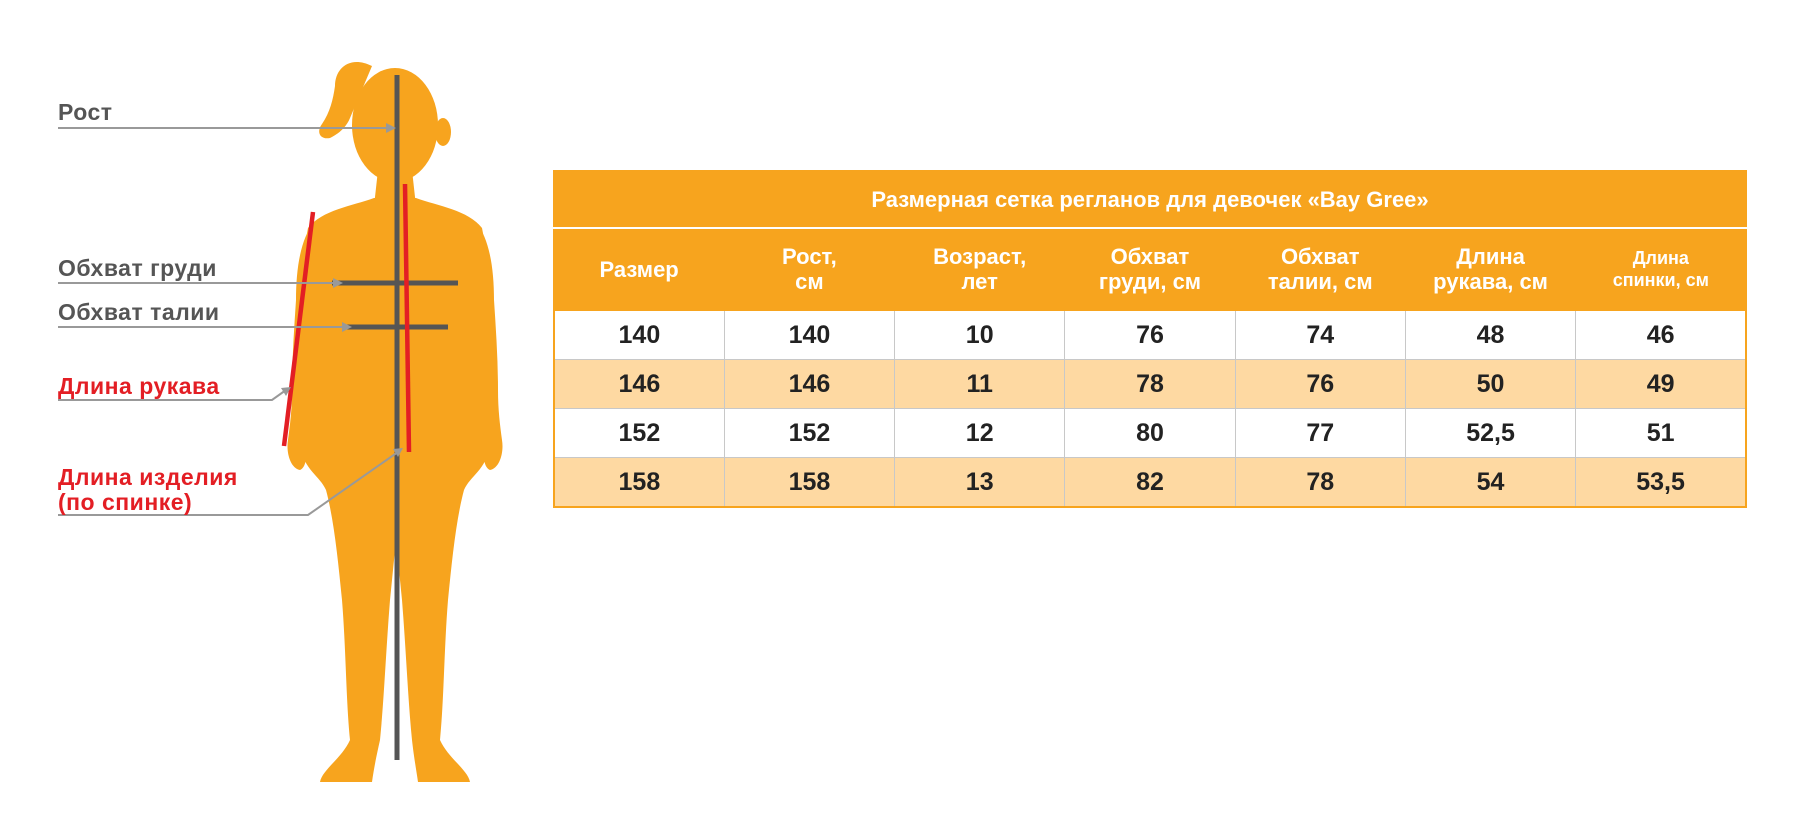 This screenshot has height=826, width=1800. Describe the element at coordinates (979, 269) in the screenshot. I see `column-header-age: Возраст, лет` at that location.